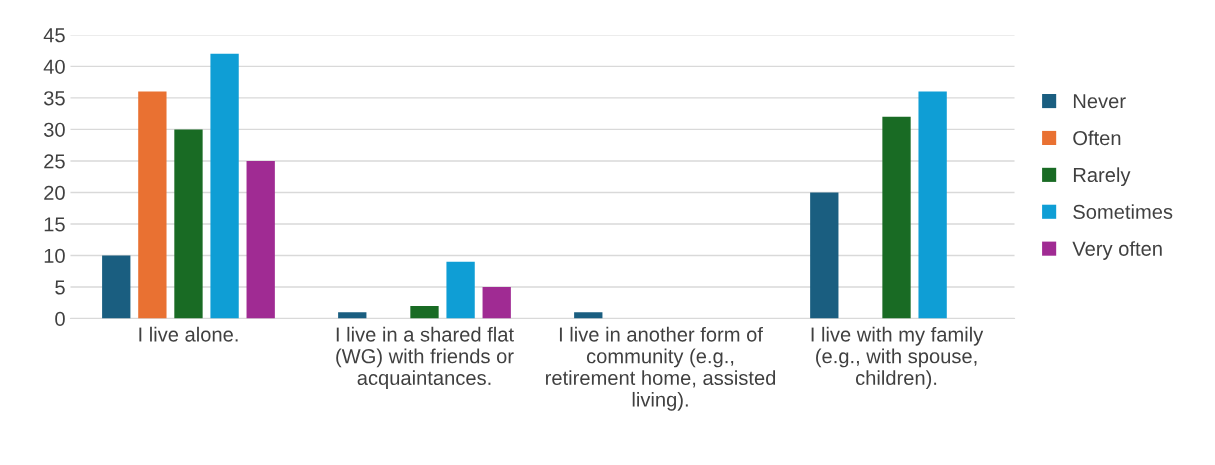 This screenshot has height=465, width=1215. What do you see at coordinates (425, 358) in the screenshot?
I see `x-tick-label: I live in a shared flat (WG) with friends or acquaintances.` at bounding box center [425, 358].